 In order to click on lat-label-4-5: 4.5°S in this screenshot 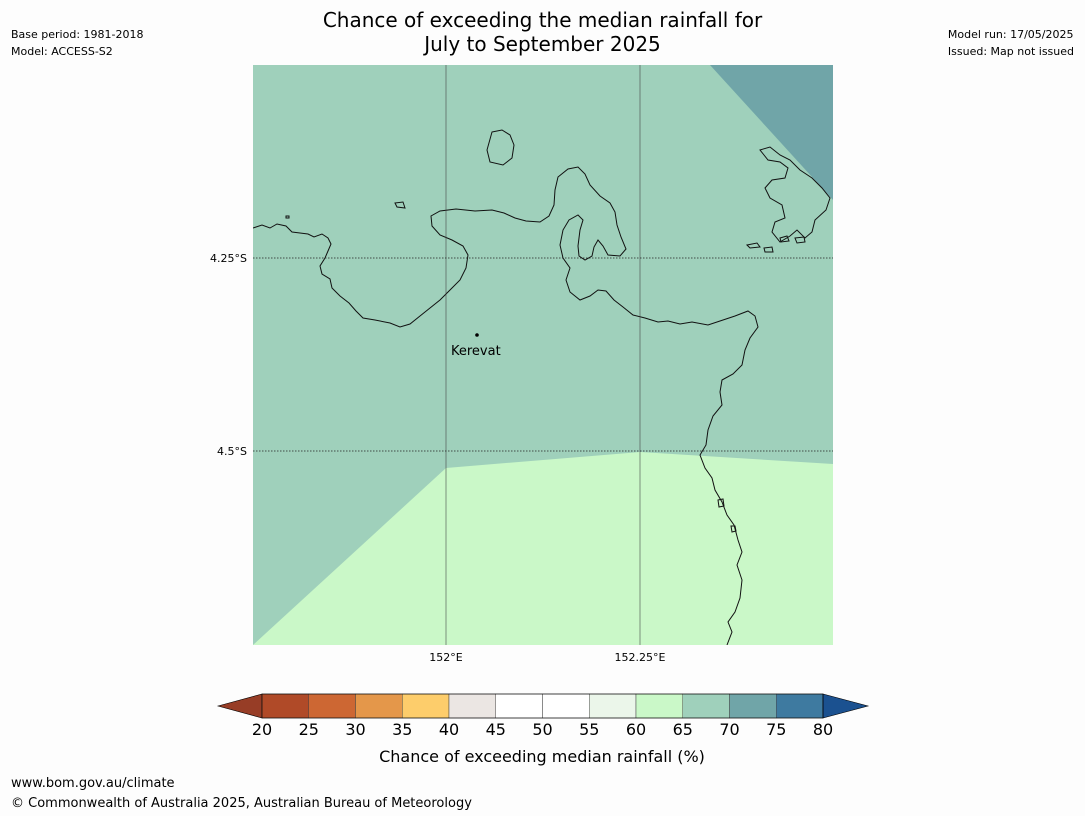, I will do `click(232, 451)`.